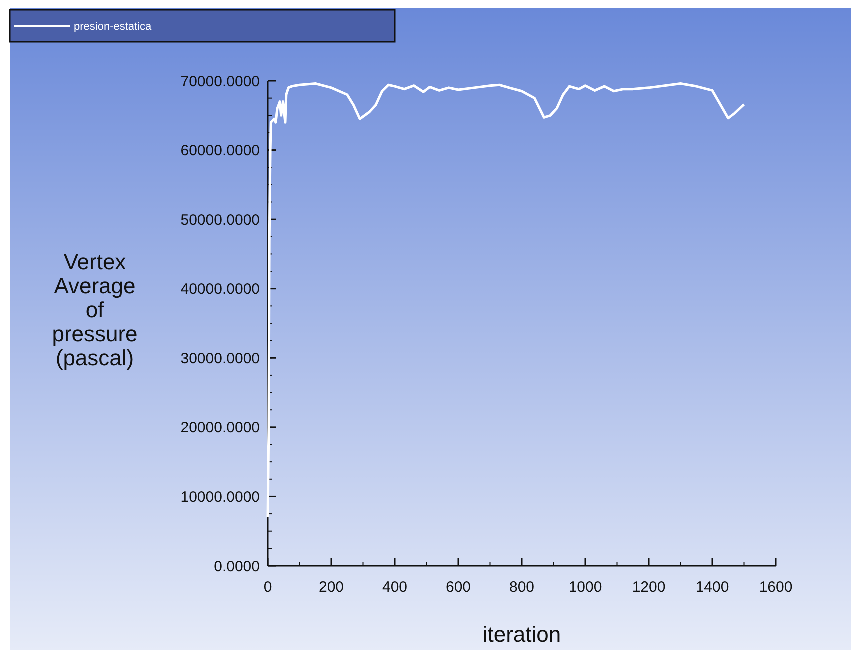 The image size is (861, 650). Describe the element at coordinates (585, 587) in the screenshot. I see `x-tick-label: 1000` at that location.